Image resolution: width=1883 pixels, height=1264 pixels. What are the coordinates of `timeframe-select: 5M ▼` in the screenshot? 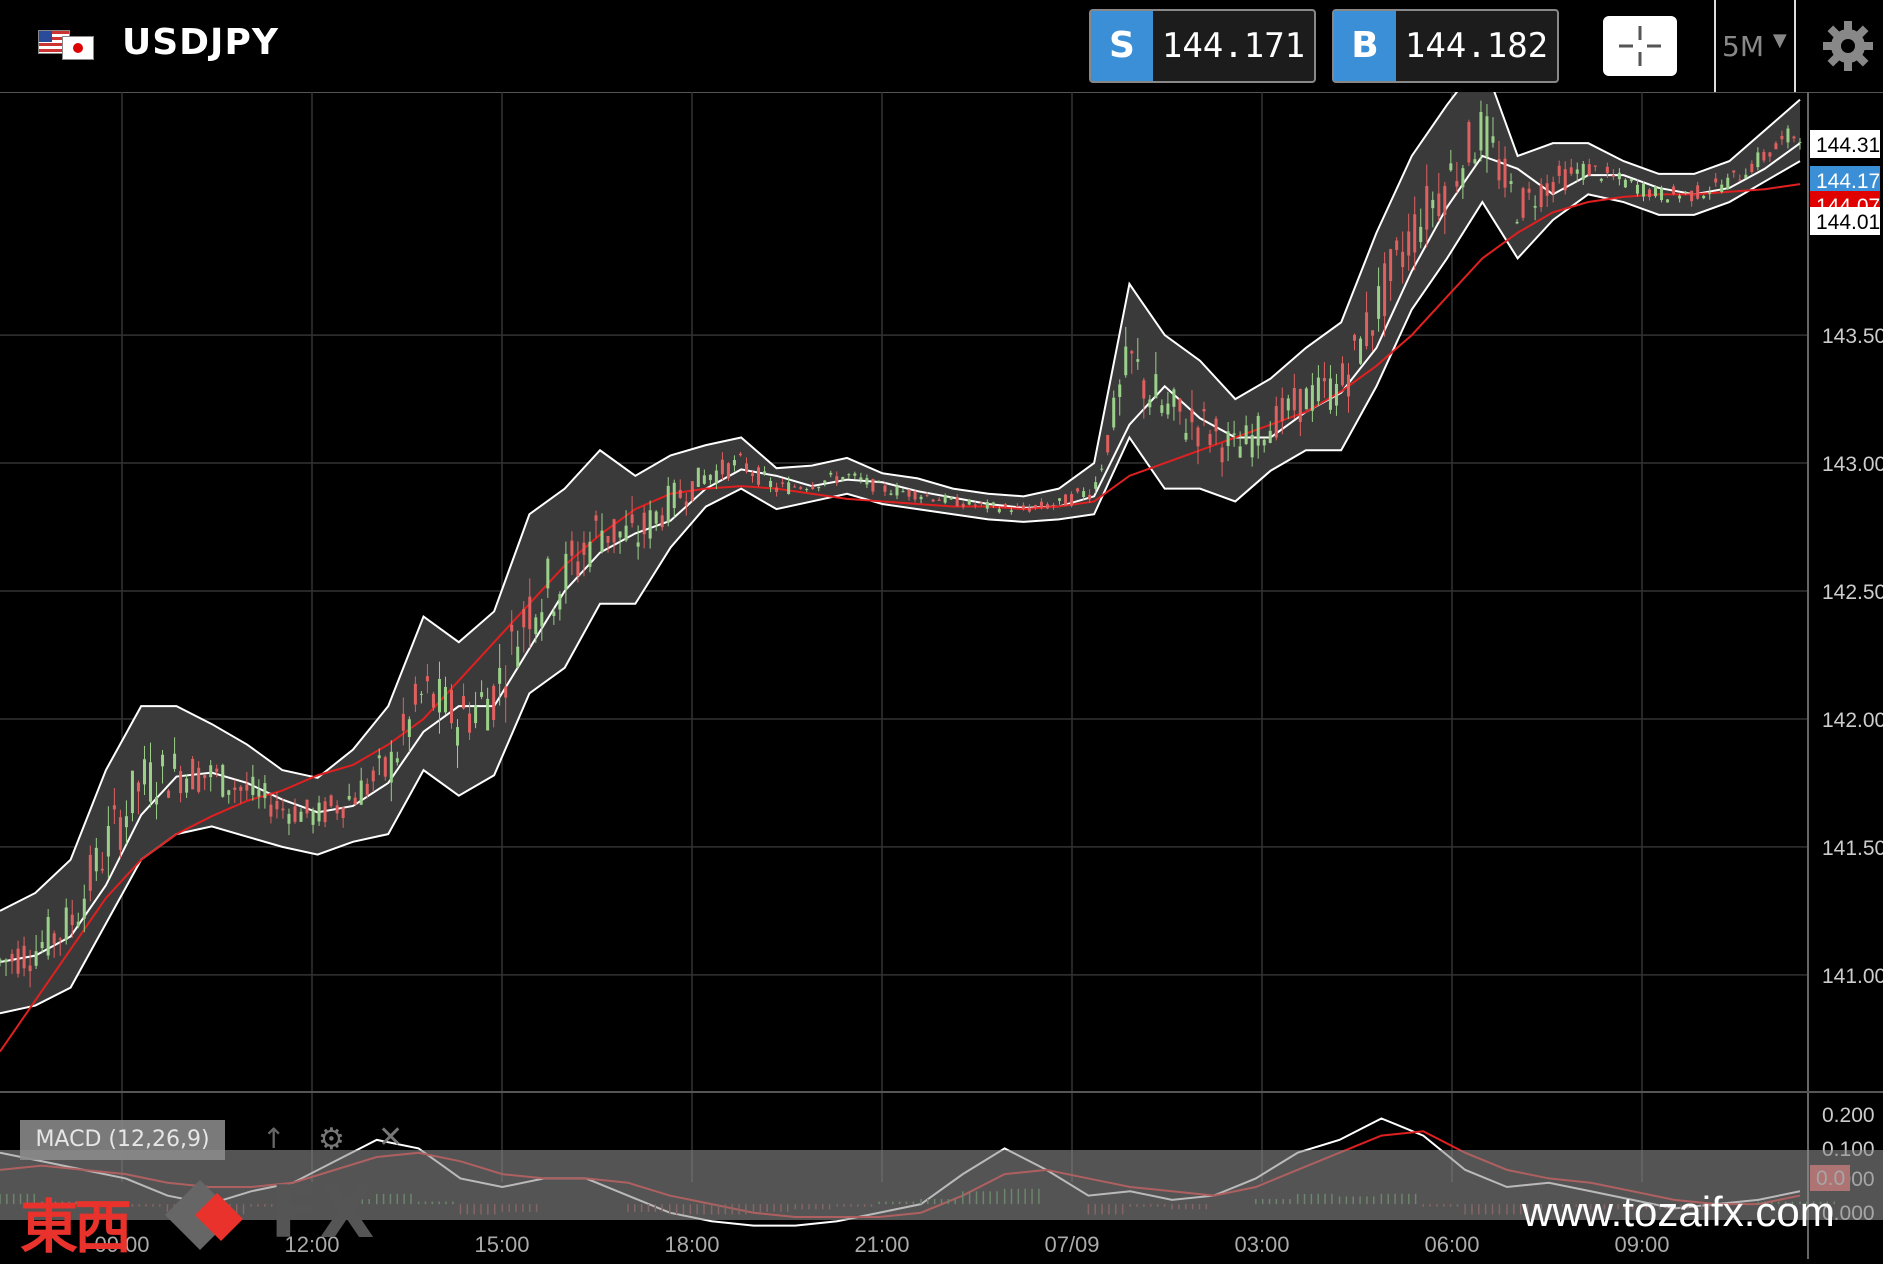 It's located at (1754, 46).